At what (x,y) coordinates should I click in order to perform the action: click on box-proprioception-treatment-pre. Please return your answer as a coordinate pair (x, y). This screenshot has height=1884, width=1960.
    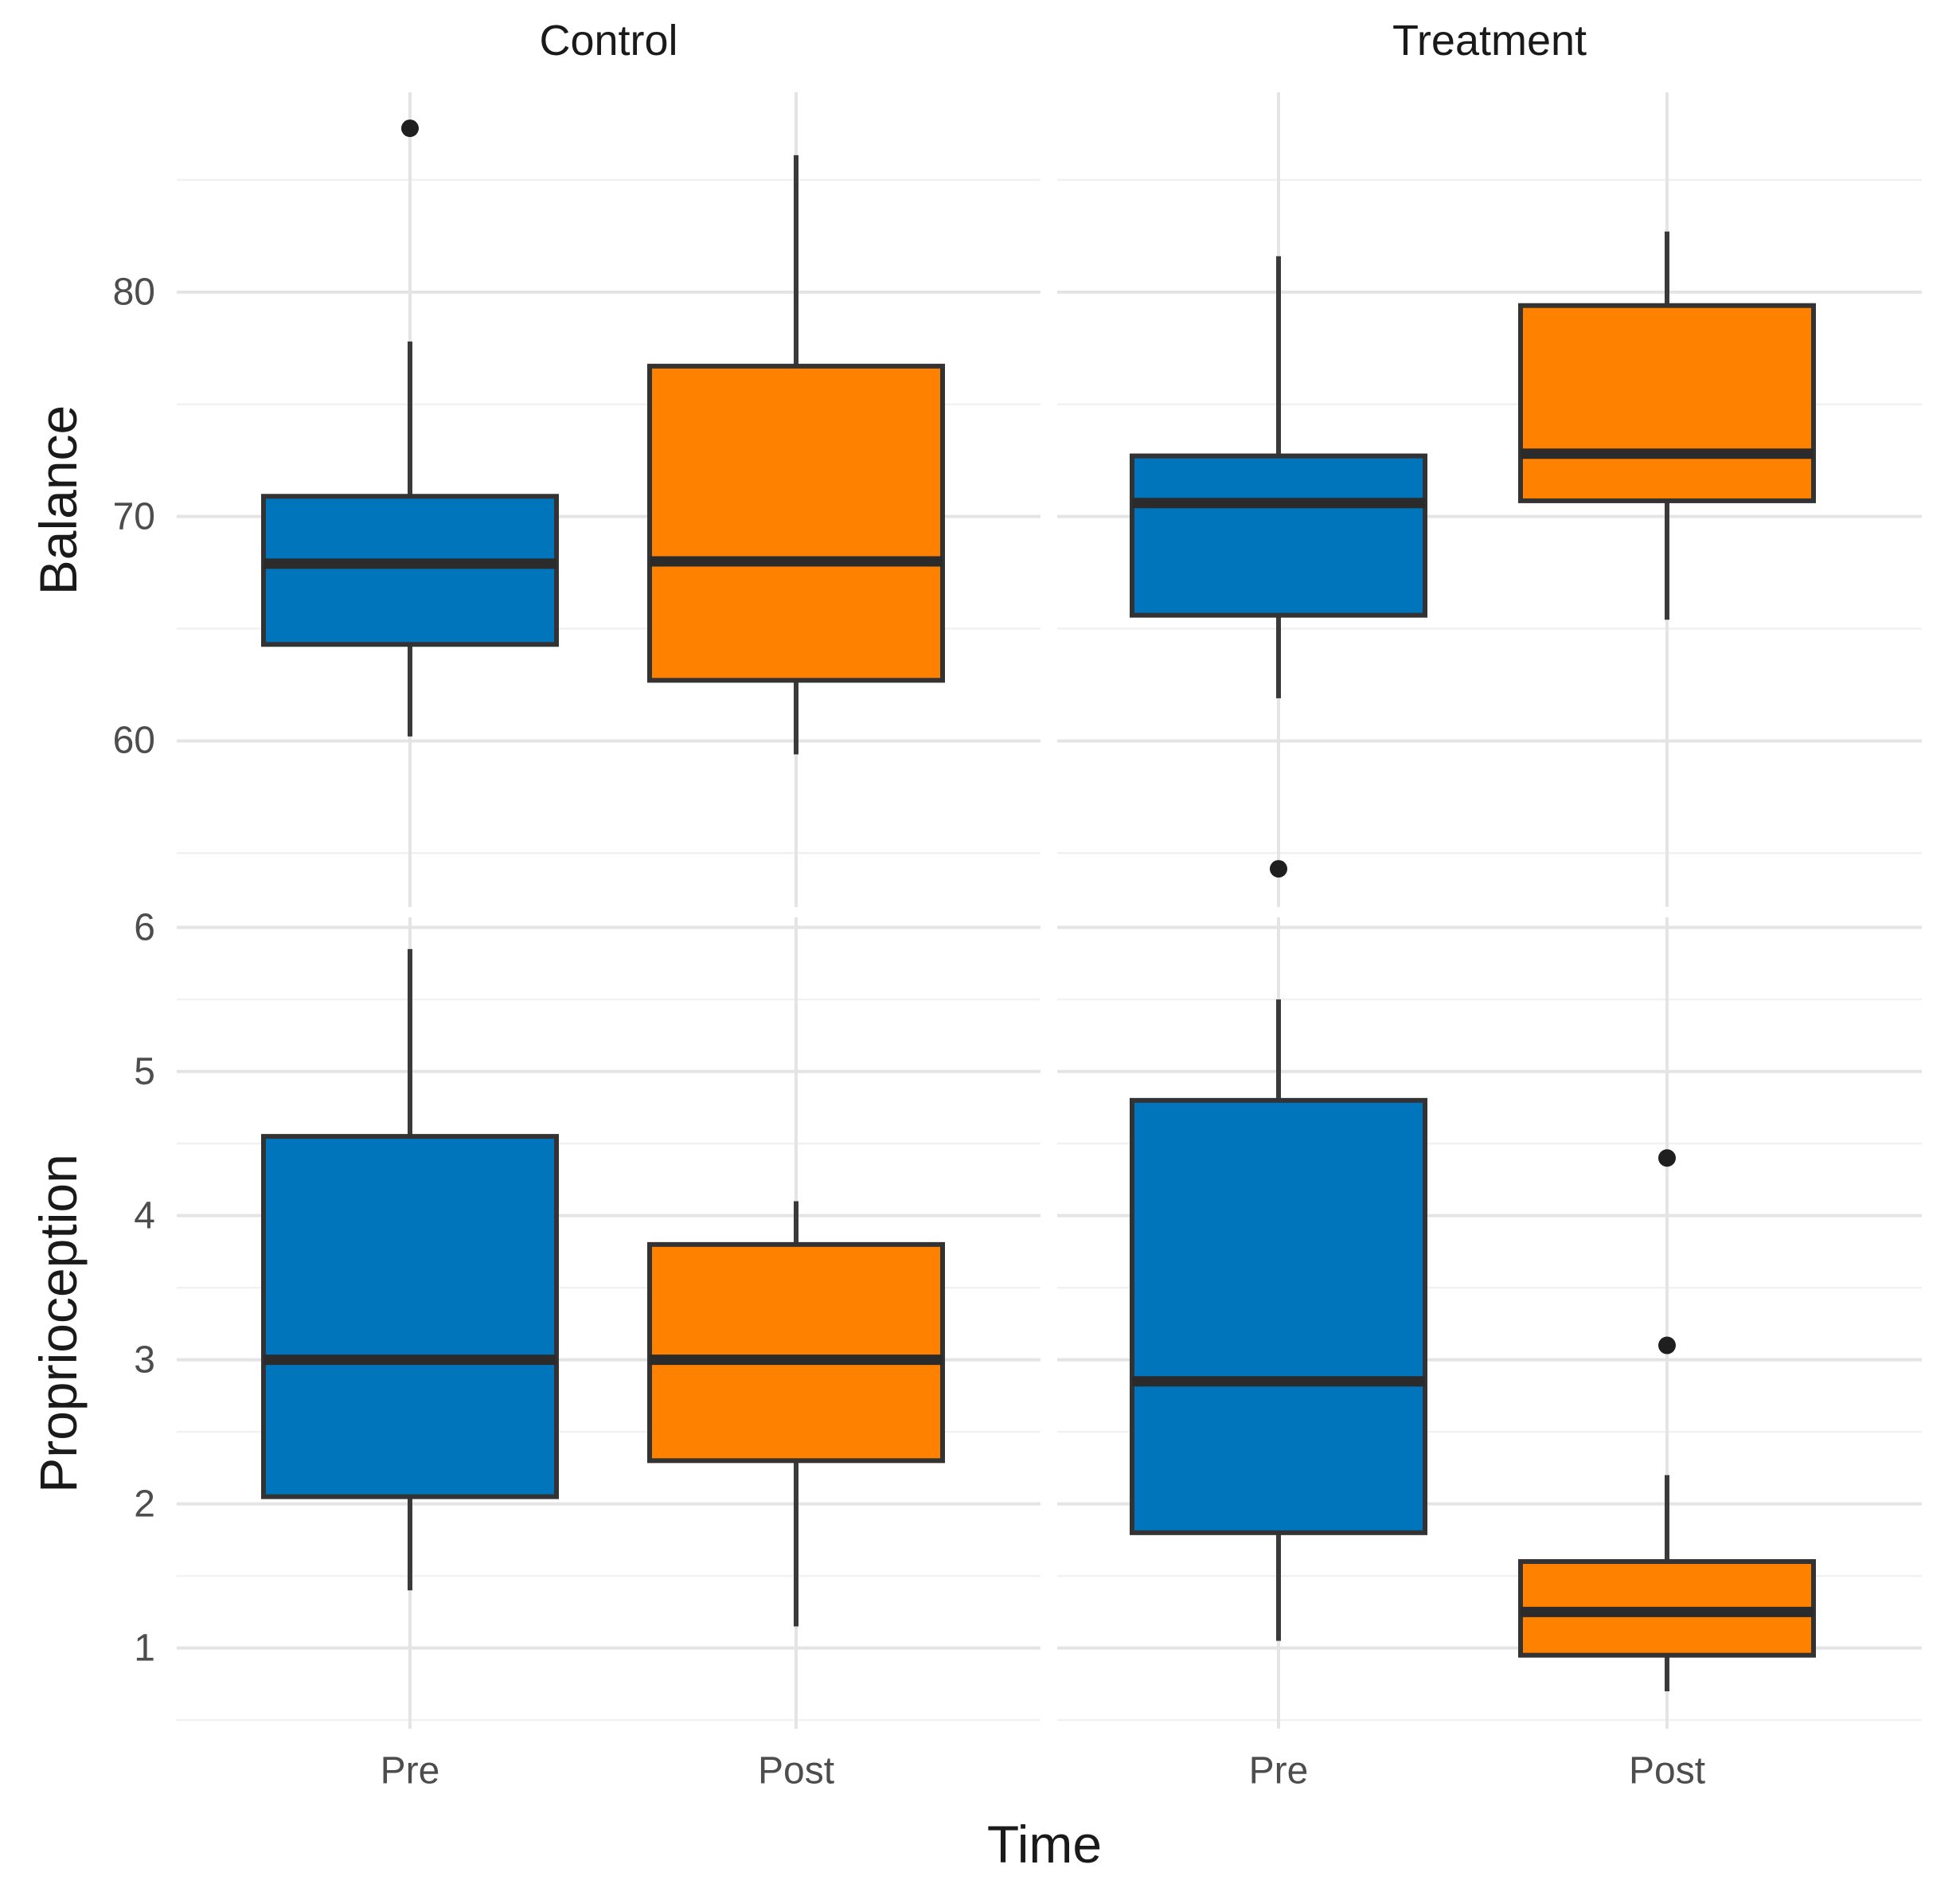
    Looking at the image, I should click on (1278, 1316).